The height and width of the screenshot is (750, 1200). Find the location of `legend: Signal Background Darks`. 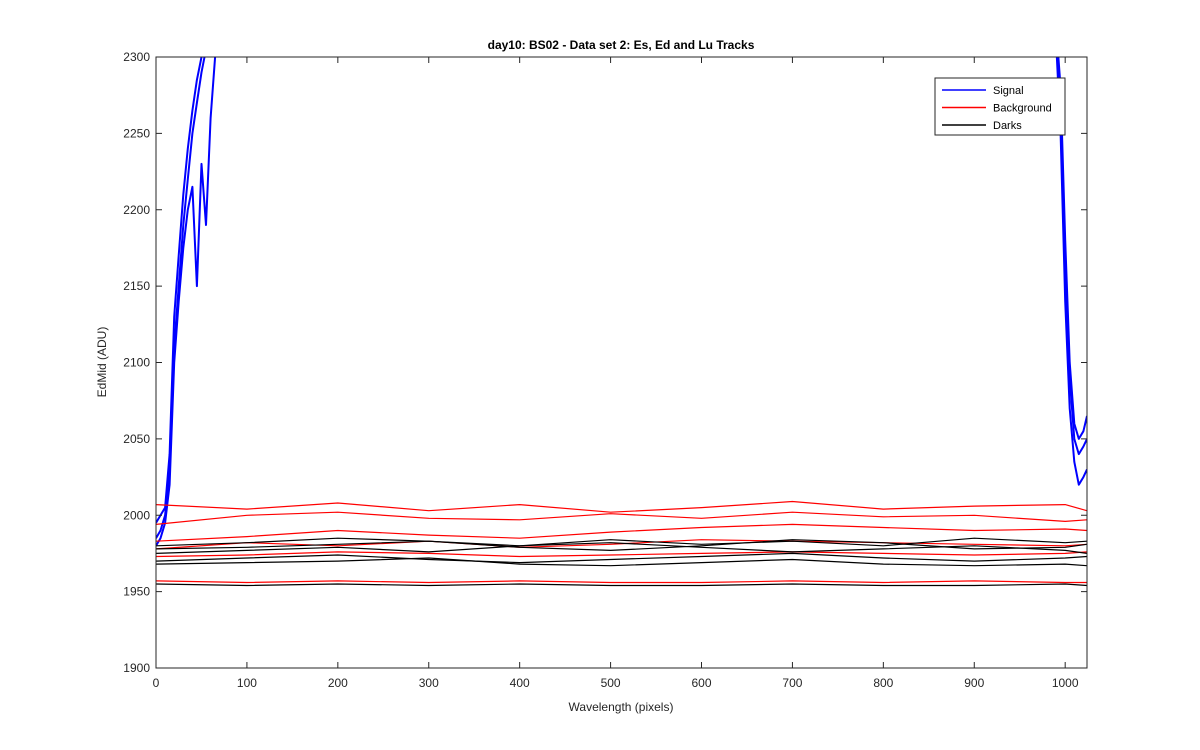

legend: Signal Background Darks is located at coordinates (1000, 106).